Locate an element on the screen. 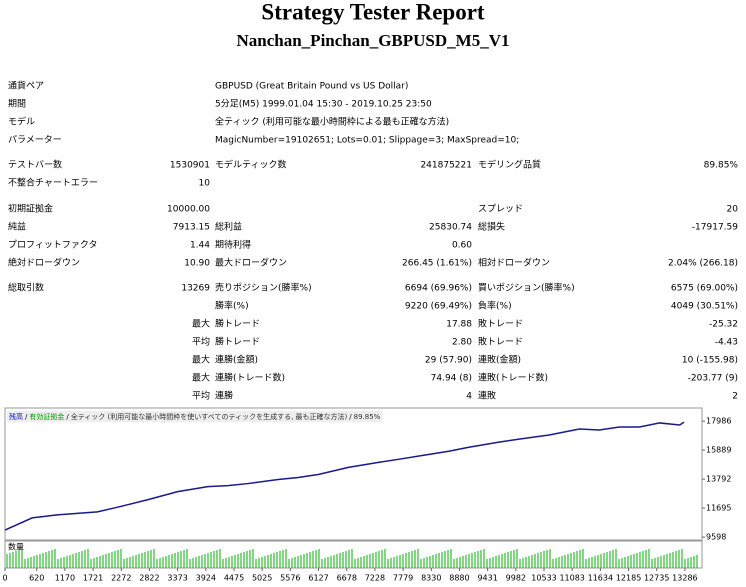 The image size is (746, 587). stat-value: 2.04% (266.18) is located at coordinates (703, 264).